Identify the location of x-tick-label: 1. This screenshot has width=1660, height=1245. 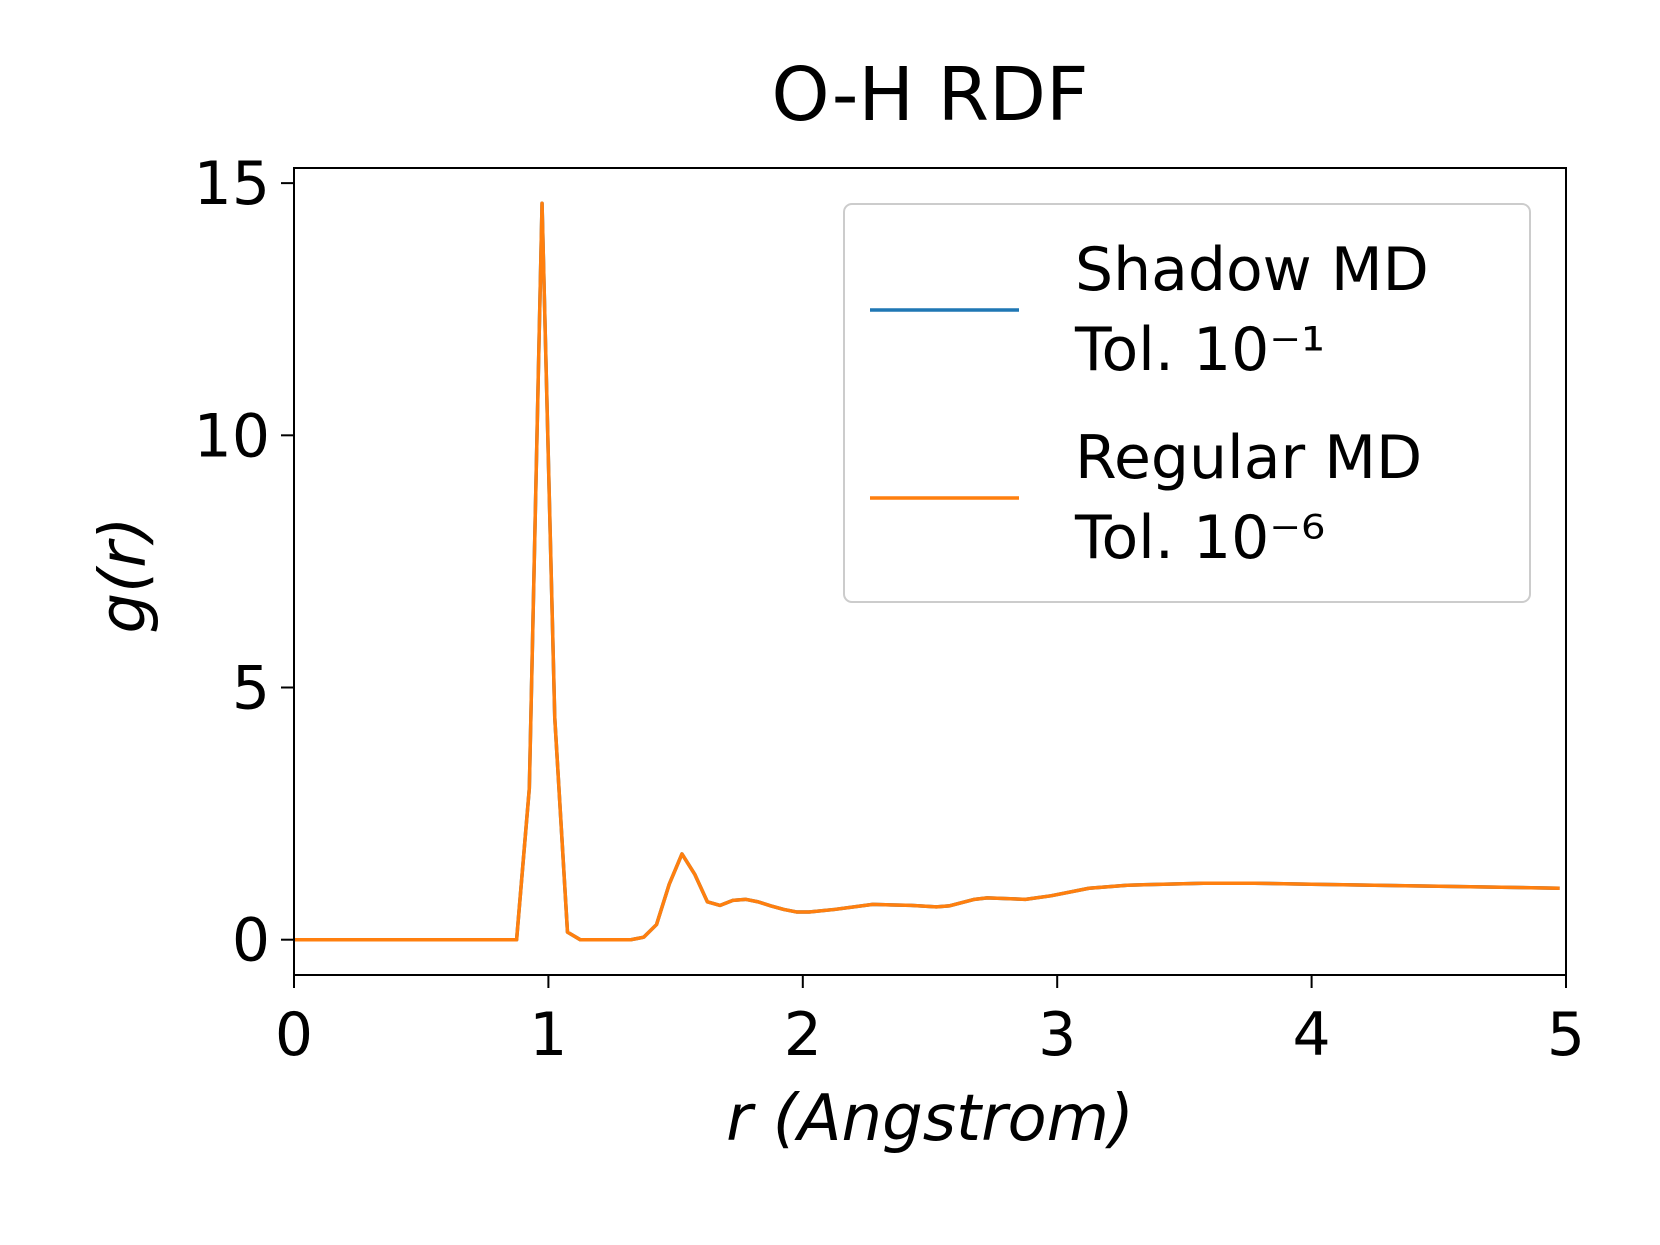
(548, 1035).